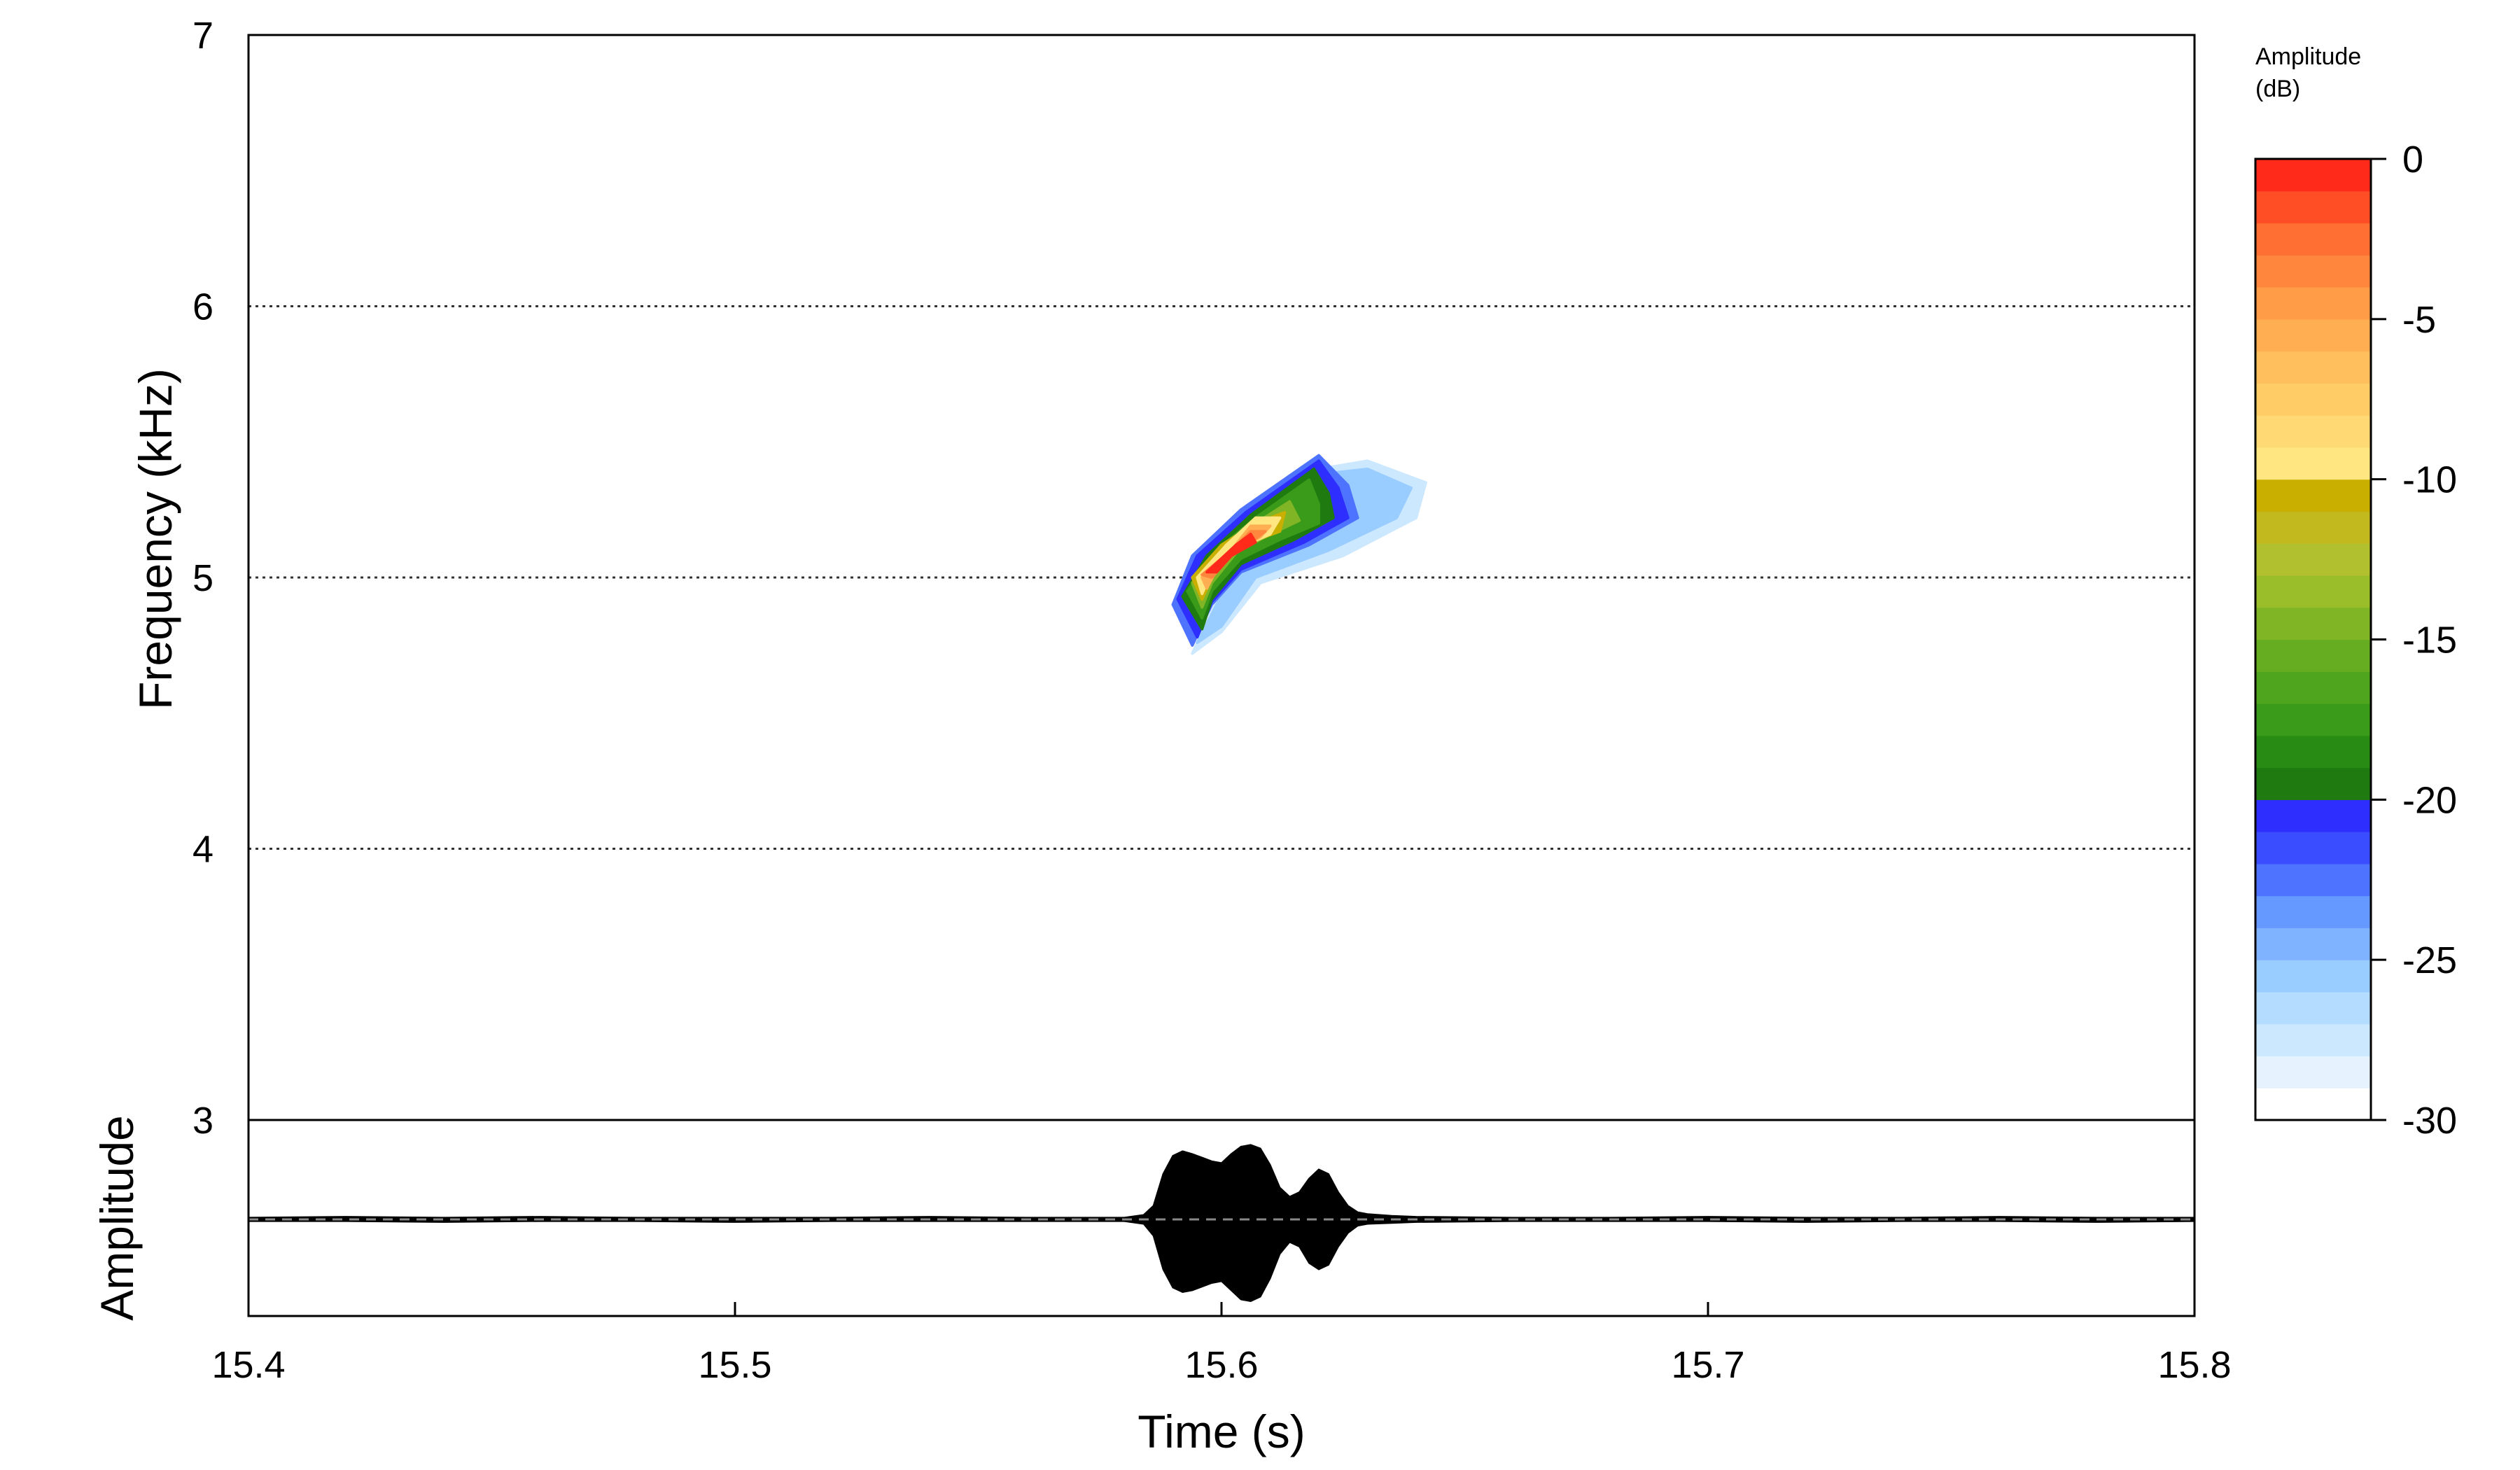 The width and height of the screenshot is (2520, 1470). Describe the element at coordinates (155, 539) in the screenshot. I see `y-axis-title: Frequency (kHz)` at that location.